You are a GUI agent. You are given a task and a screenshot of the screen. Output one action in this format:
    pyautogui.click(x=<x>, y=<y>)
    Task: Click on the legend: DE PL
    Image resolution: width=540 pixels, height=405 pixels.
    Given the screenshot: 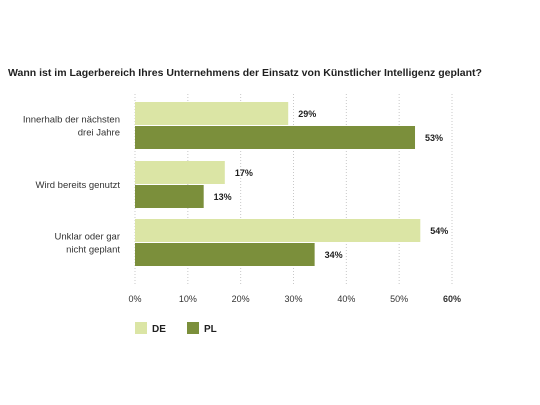 What is the action you would take?
    pyautogui.click(x=176, y=328)
    